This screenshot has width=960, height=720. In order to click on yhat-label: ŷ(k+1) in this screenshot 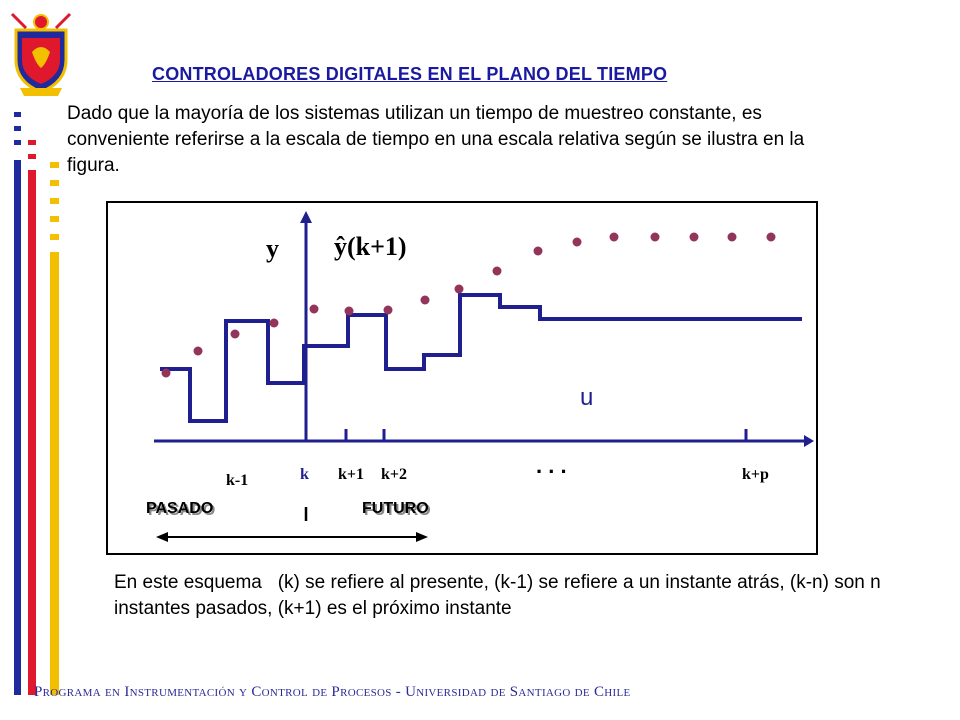, I will do `click(370, 246)`.